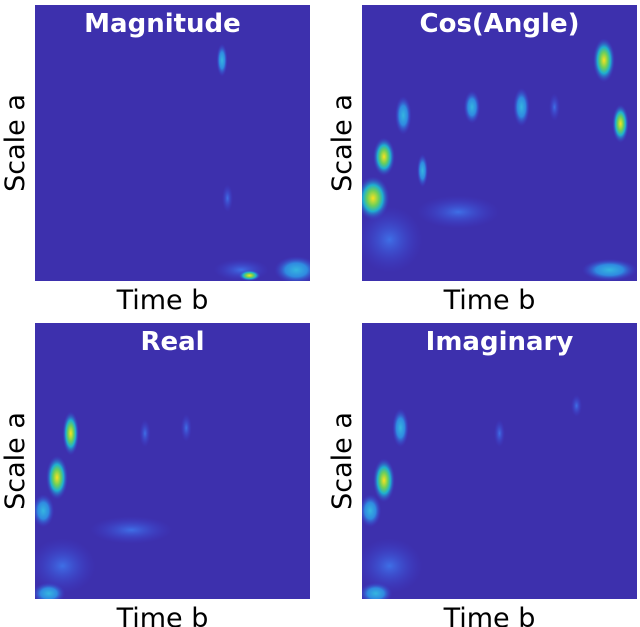 The height and width of the screenshot is (627, 640). Describe the element at coordinates (500, 24) in the screenshot. I see `panel-title: Cos(Angle)` at that location.